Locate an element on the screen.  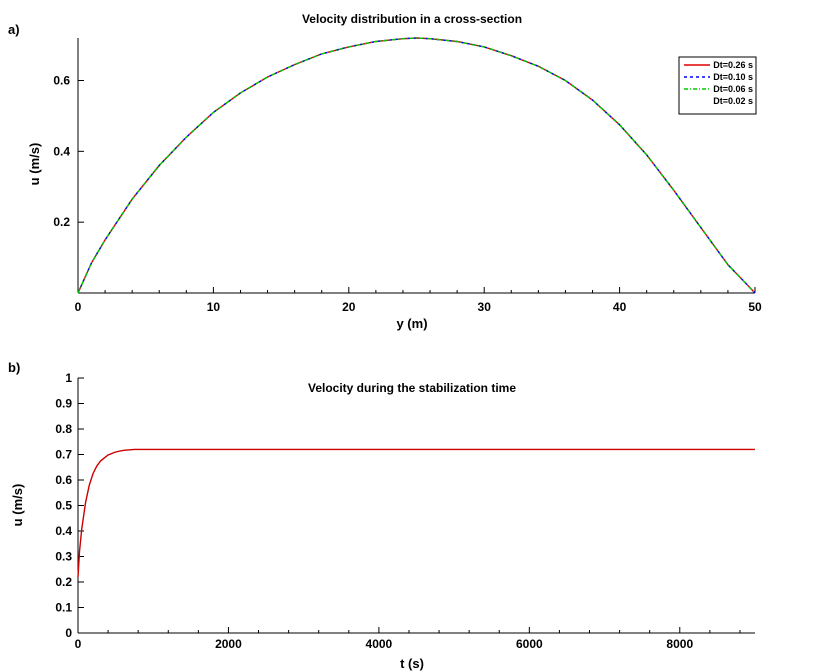
x-tick-label: 50 is located at coordinates (755, 307).